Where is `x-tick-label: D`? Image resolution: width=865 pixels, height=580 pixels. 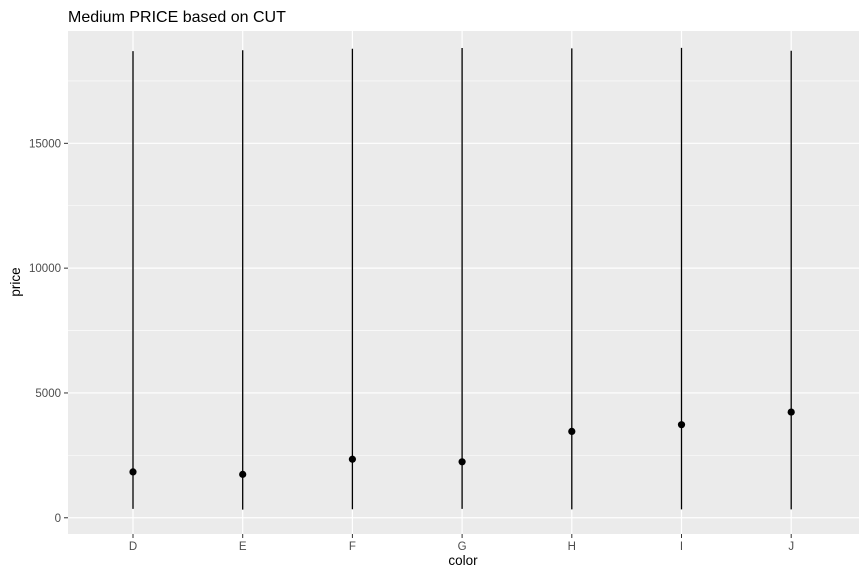
x-tick-label: D is located at coordinates (133, 547).